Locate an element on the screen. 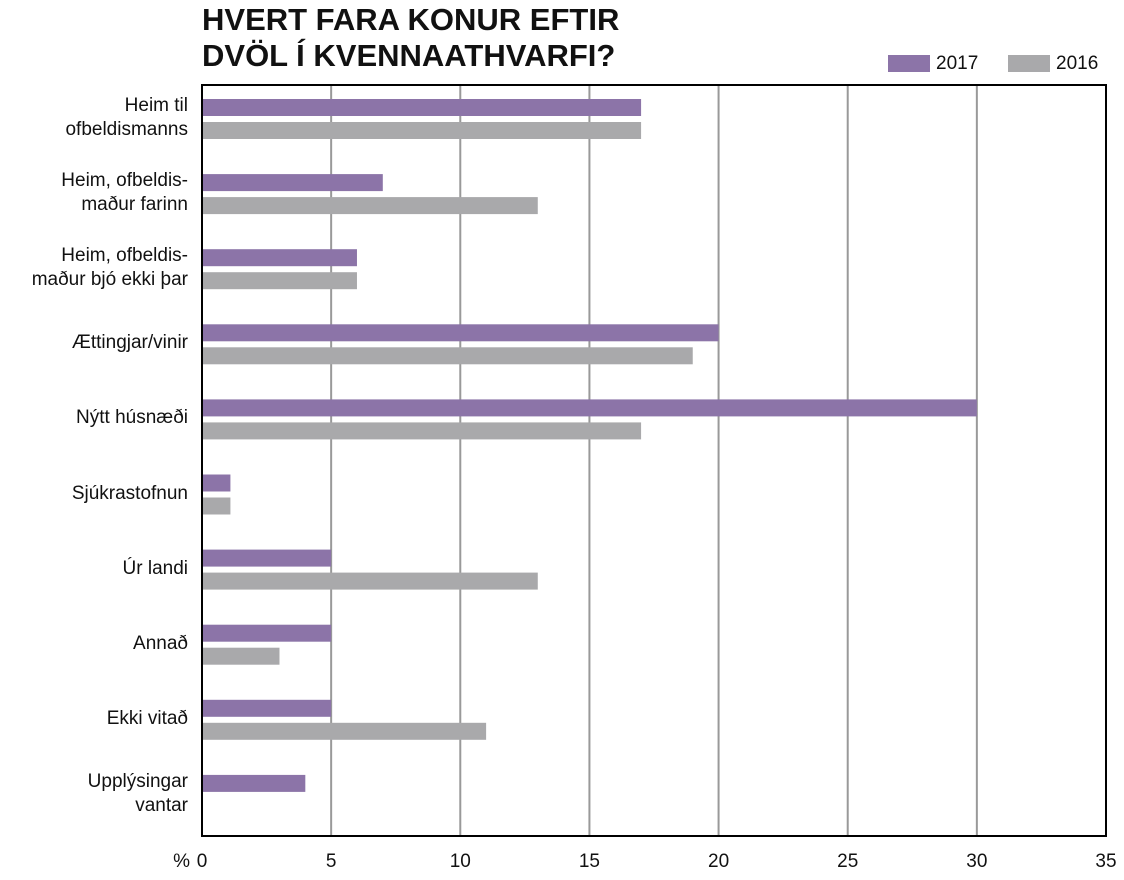  x-unit: % is located at coordinates (181, 861).